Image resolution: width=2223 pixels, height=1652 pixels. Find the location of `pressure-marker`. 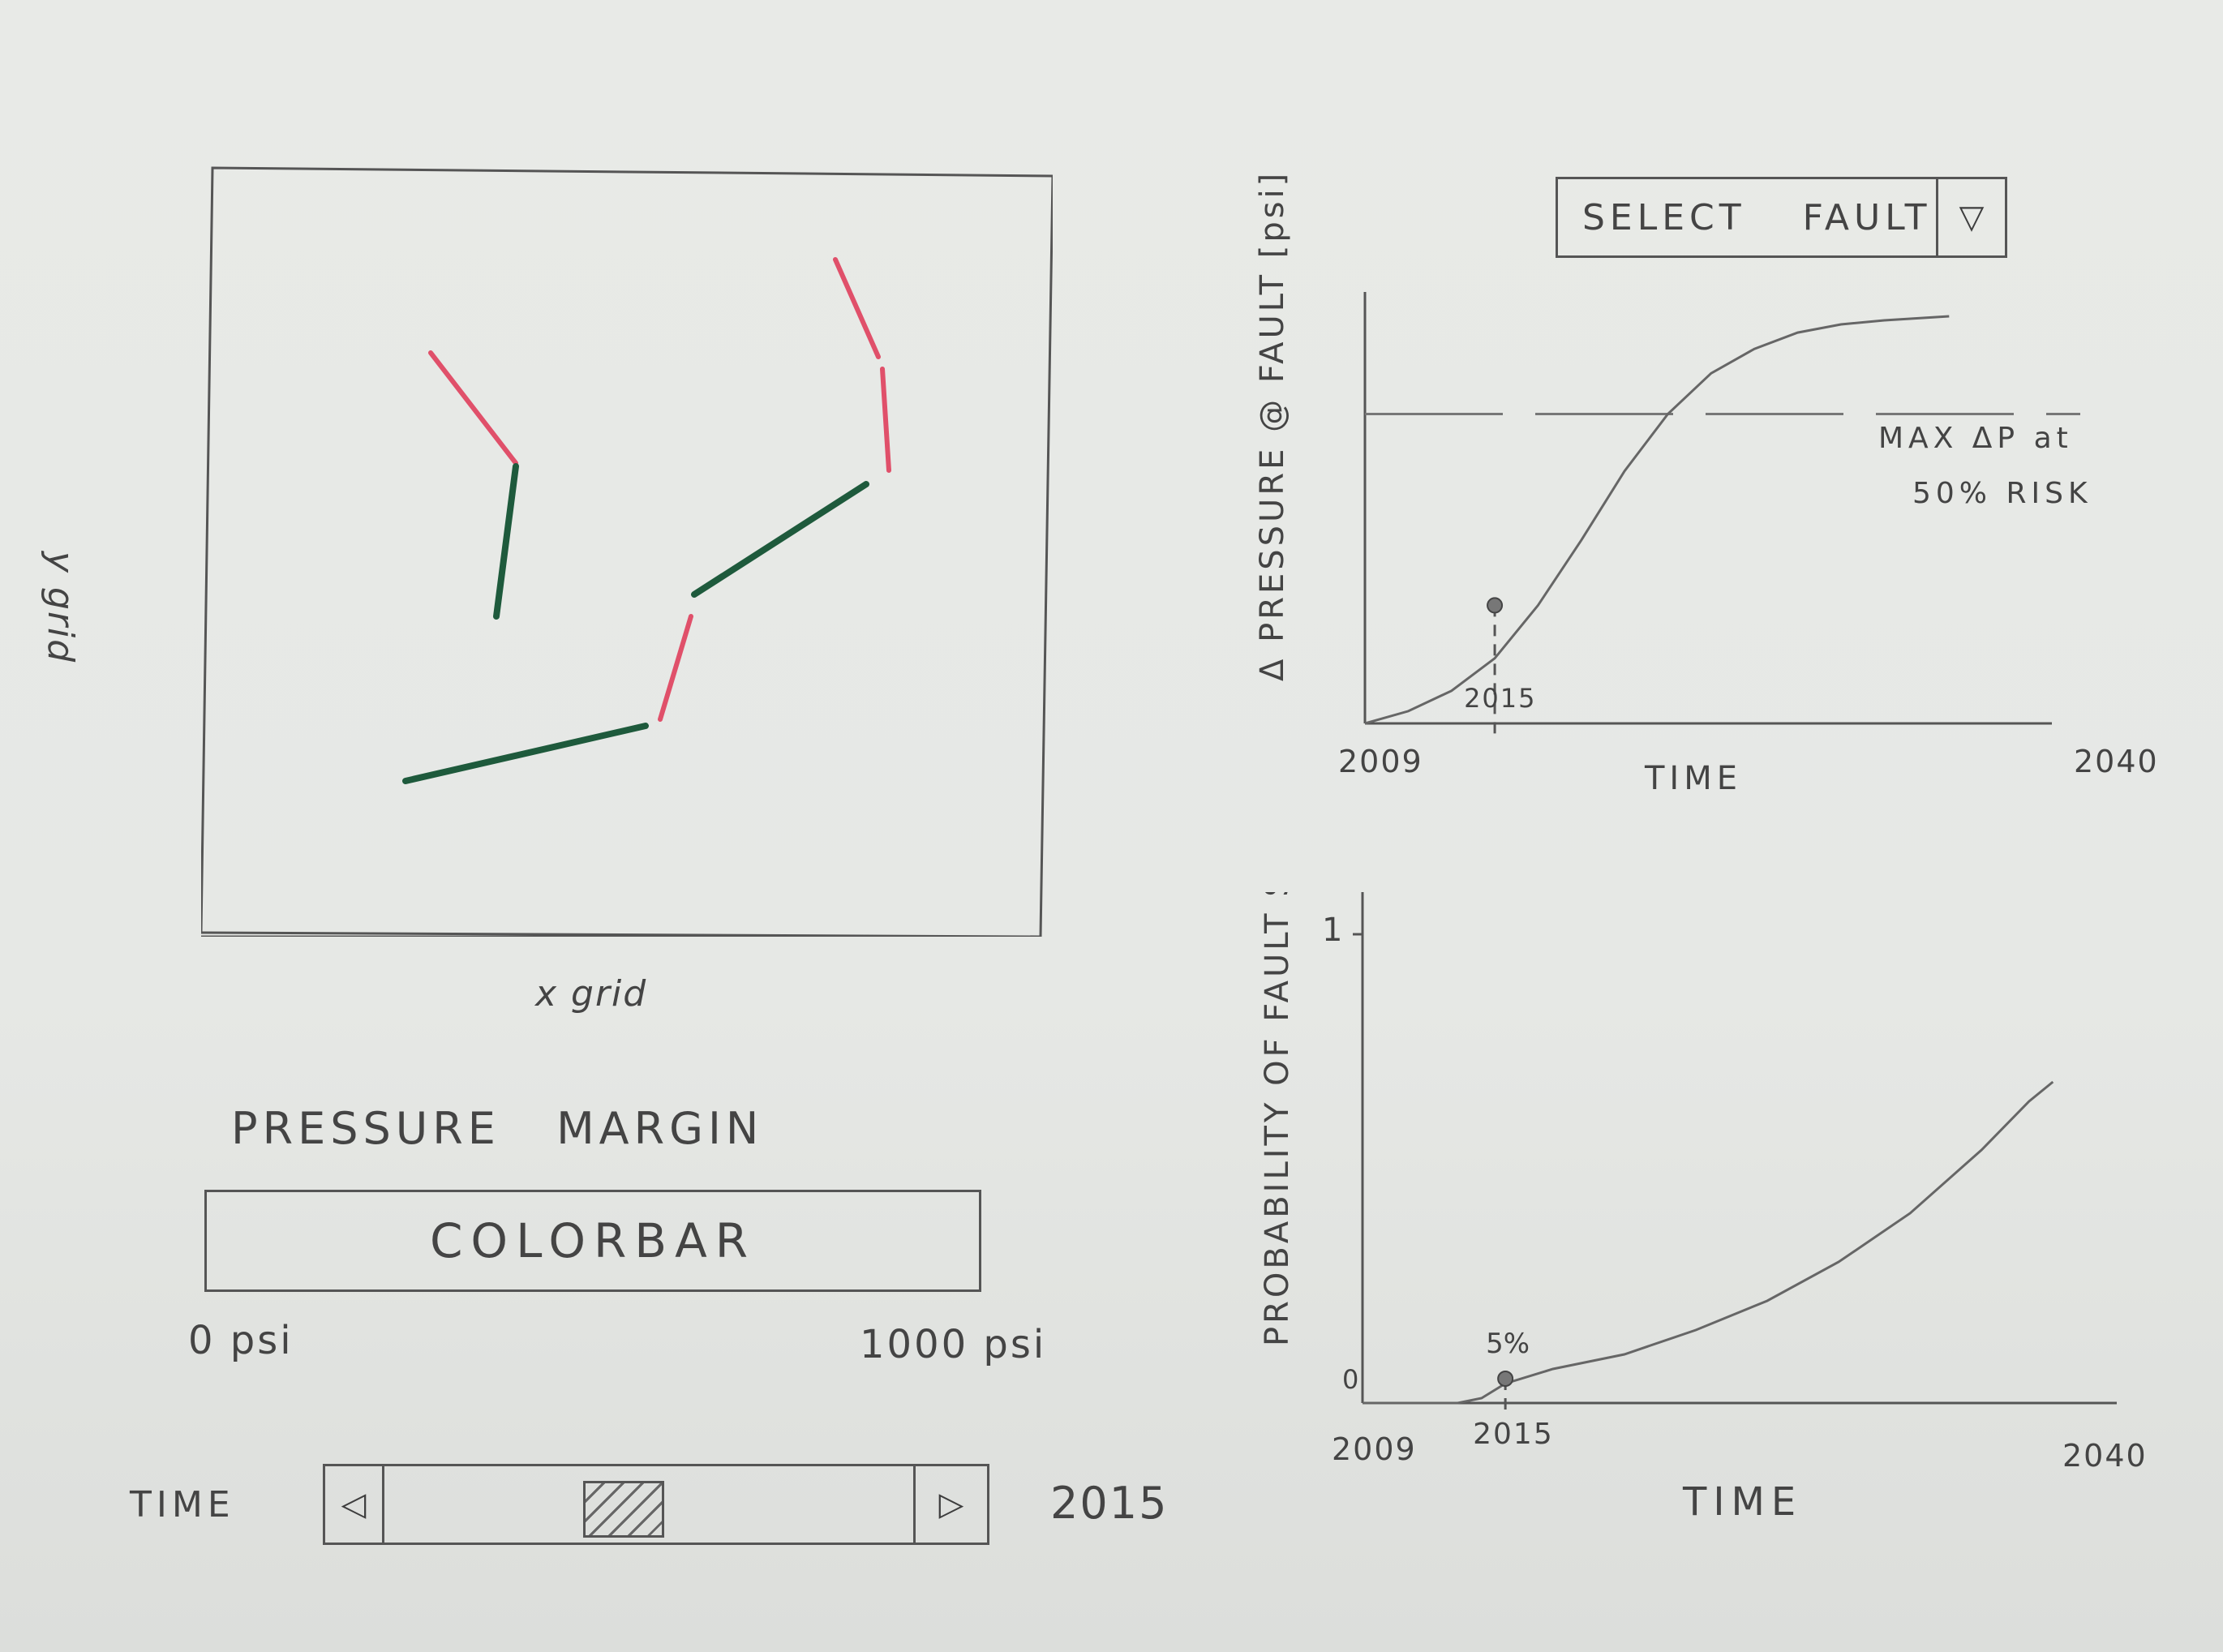

pressure-marker is located at coordinates (1495, 666).